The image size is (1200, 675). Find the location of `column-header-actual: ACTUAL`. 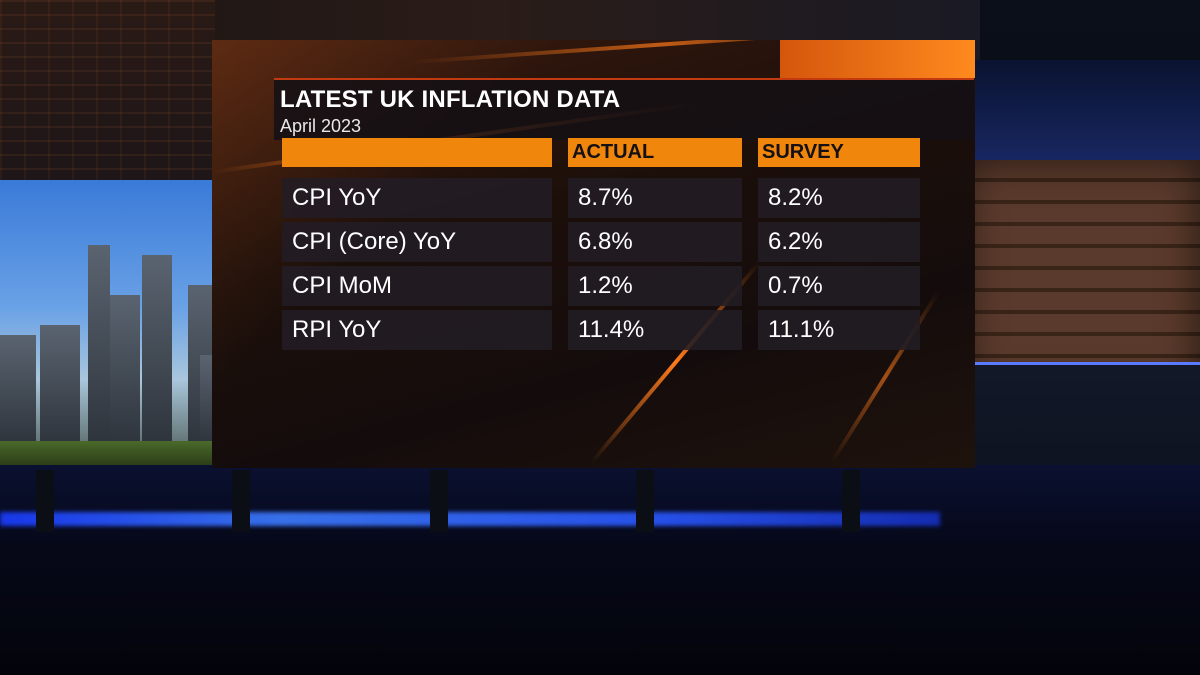

column-header-actual: ACTUAL is located at coordinates (655, 152).